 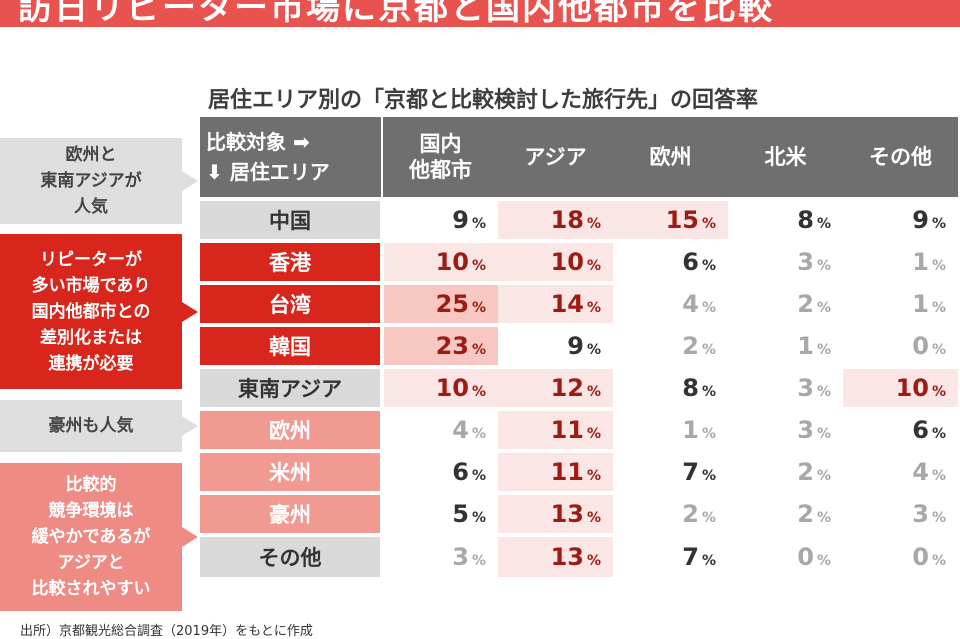 What do you see at coordinates (555, 158) in the screenshot?
I see `col-head-asia: アジア` at bounding box center [555, 158].